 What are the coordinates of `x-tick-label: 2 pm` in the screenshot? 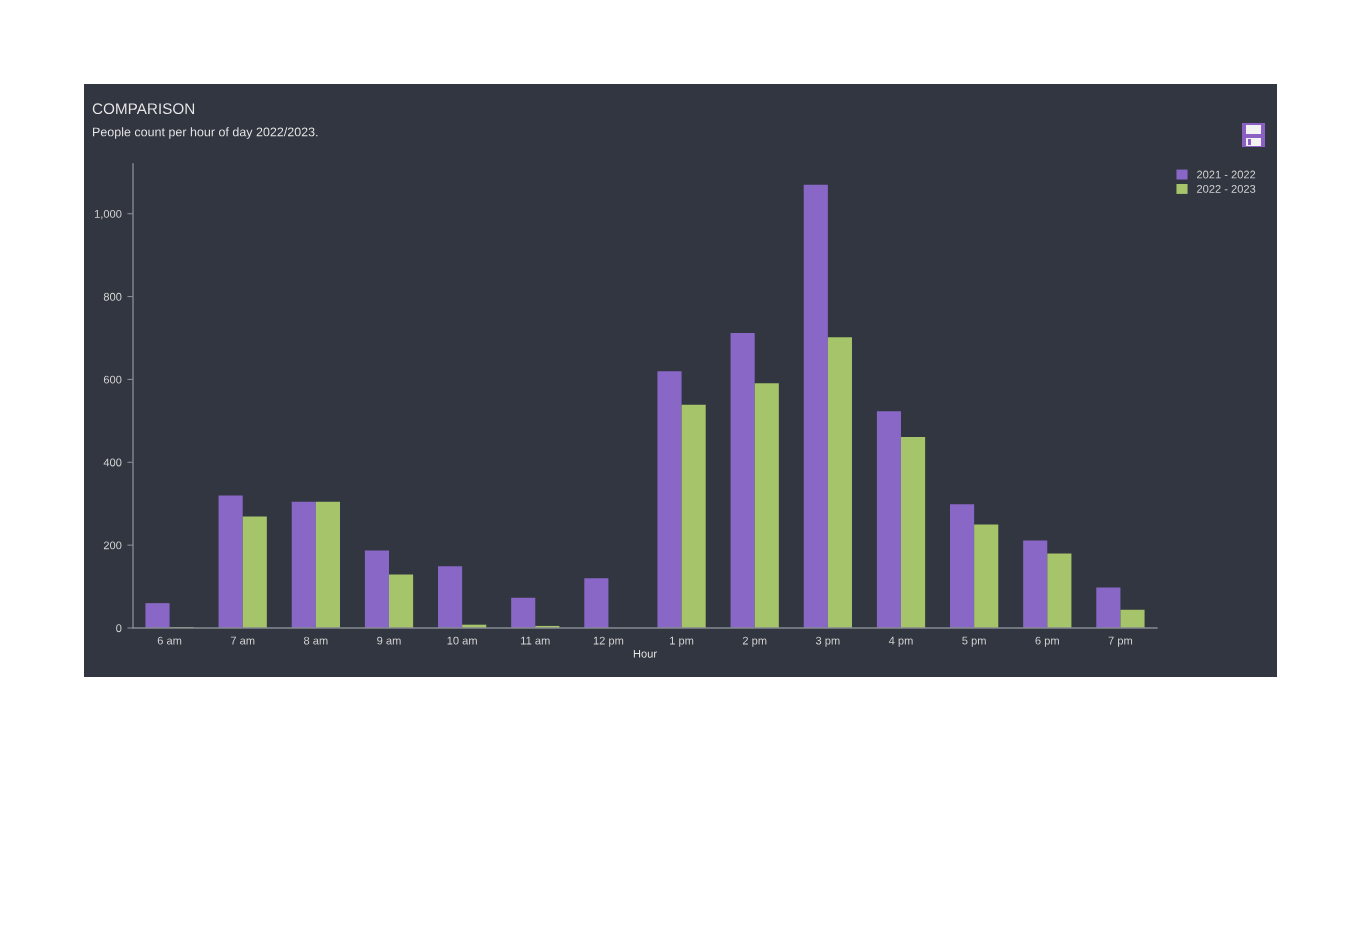 It's located at (754, 641).